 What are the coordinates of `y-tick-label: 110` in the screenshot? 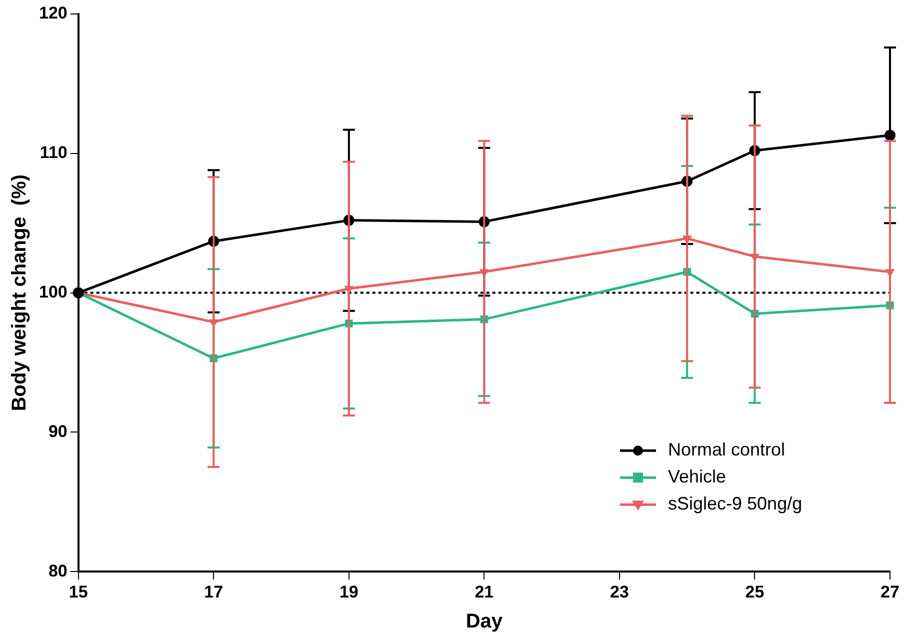 It's located at (54, 152).